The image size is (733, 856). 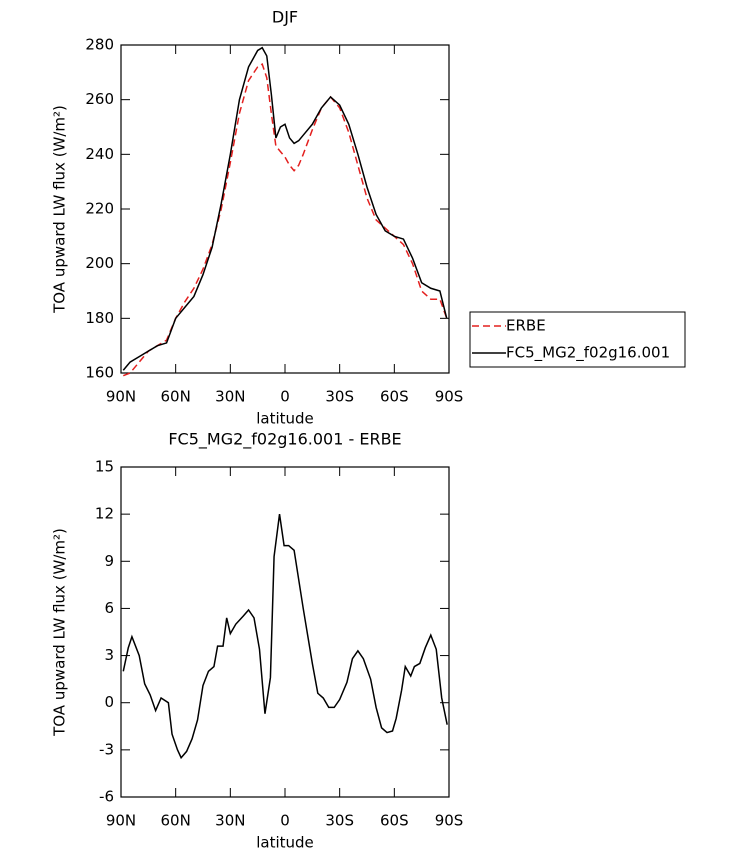 What do you see at coordinates (588, 353) in the screenshot?
I see `legend-label: FC5_MG2_f02g16.001` at bounding box center [588, 353].